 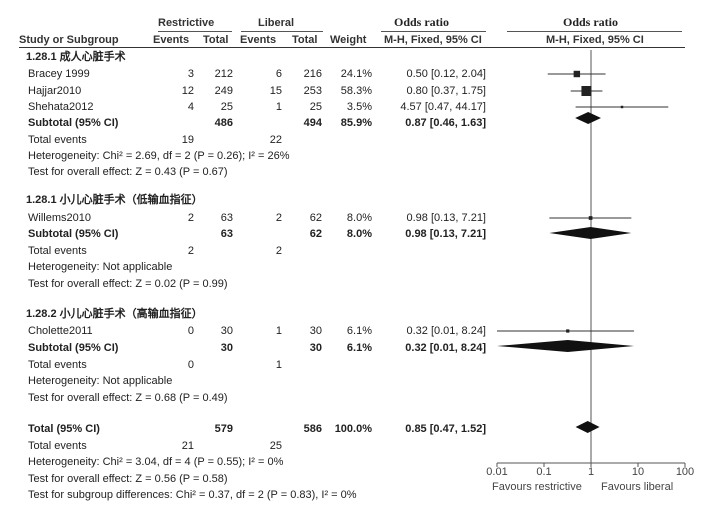 I want to click on total-2: 62, so click(x=315, y=218).